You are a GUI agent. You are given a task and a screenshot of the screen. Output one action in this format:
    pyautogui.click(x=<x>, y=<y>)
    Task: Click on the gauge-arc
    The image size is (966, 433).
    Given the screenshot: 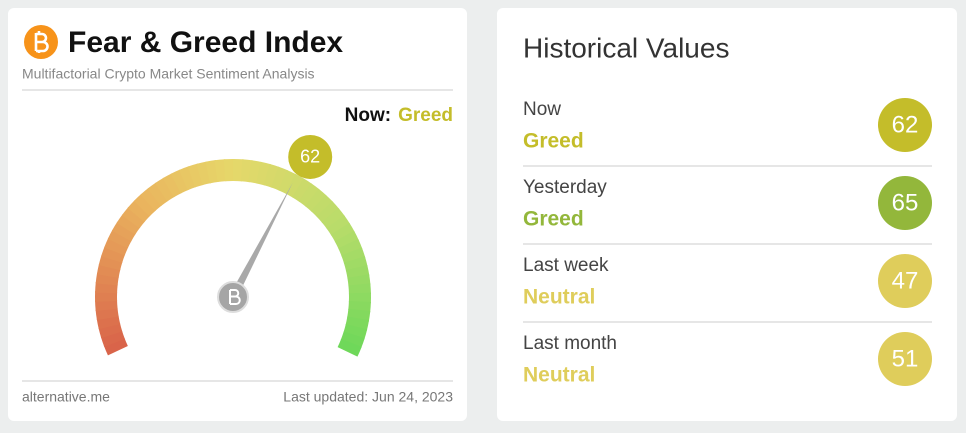 What is the action you would take?
    pyautogui.click(x=233, y=258)
    